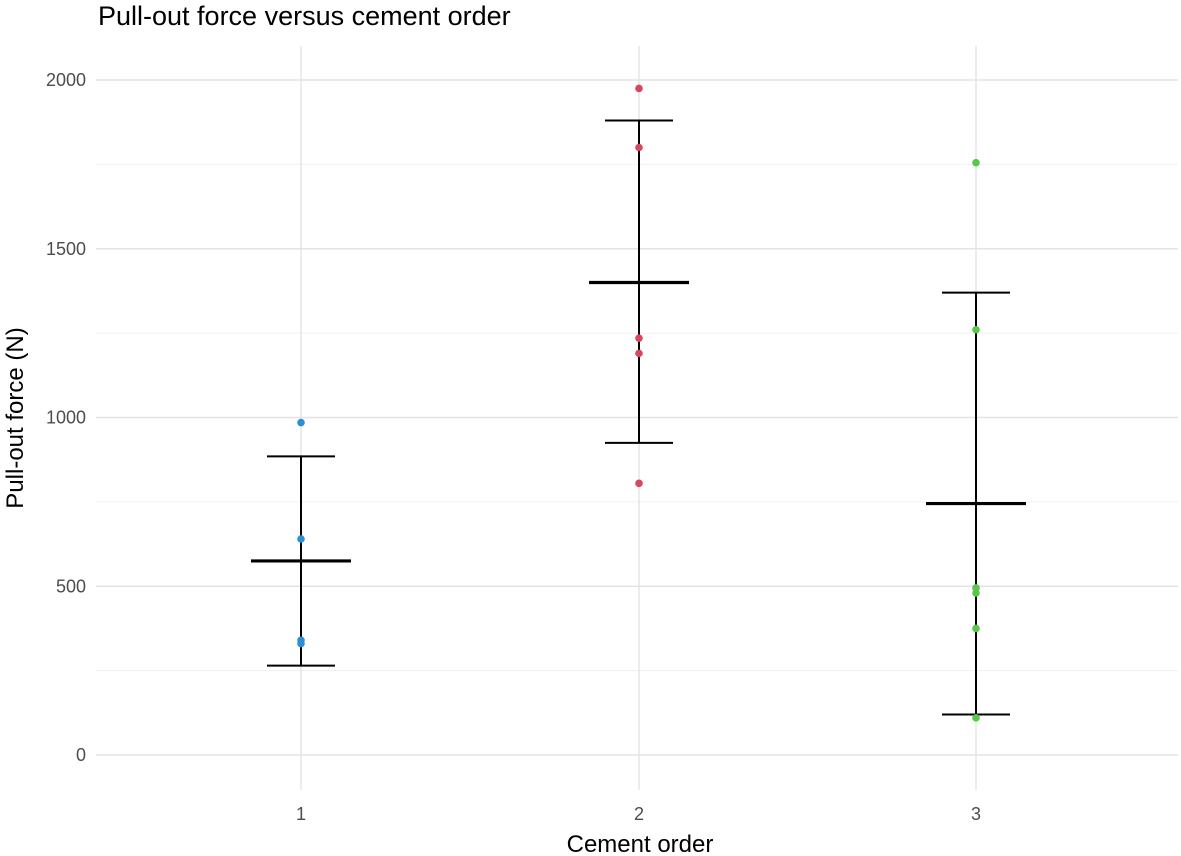  What do you see at coordinates (15, 417) in the screenshot?
I see `y-axis-title: Pull-out force (N)` at bounding box center [15, 417].